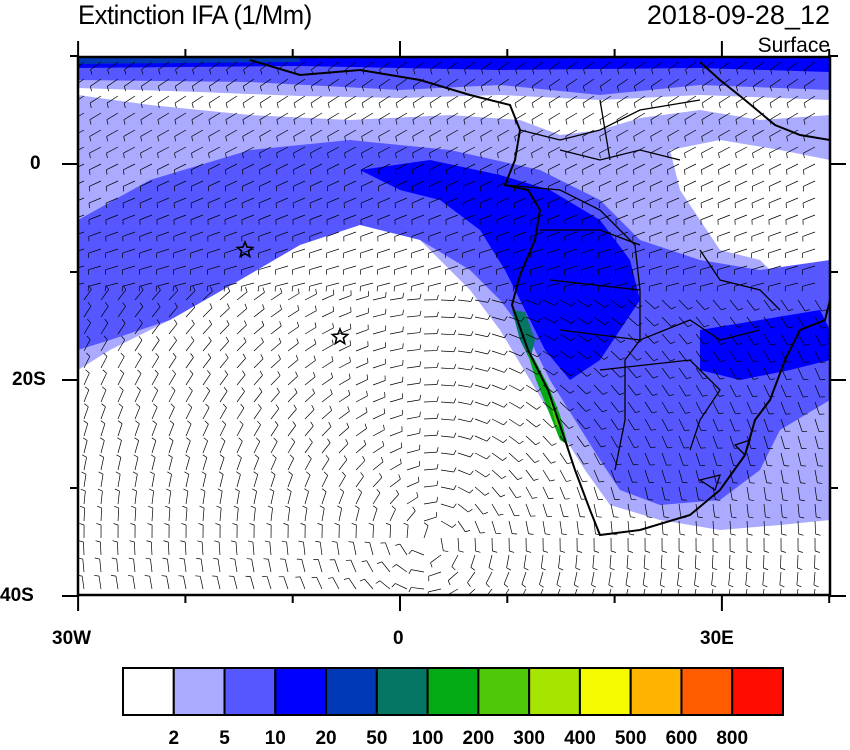 The width and height of the screenshot is (850, 750). What do you see at coordinates (478, 738) in the screenshot?
I see `colorbar-label: 200` at bounding box center [478, 738].